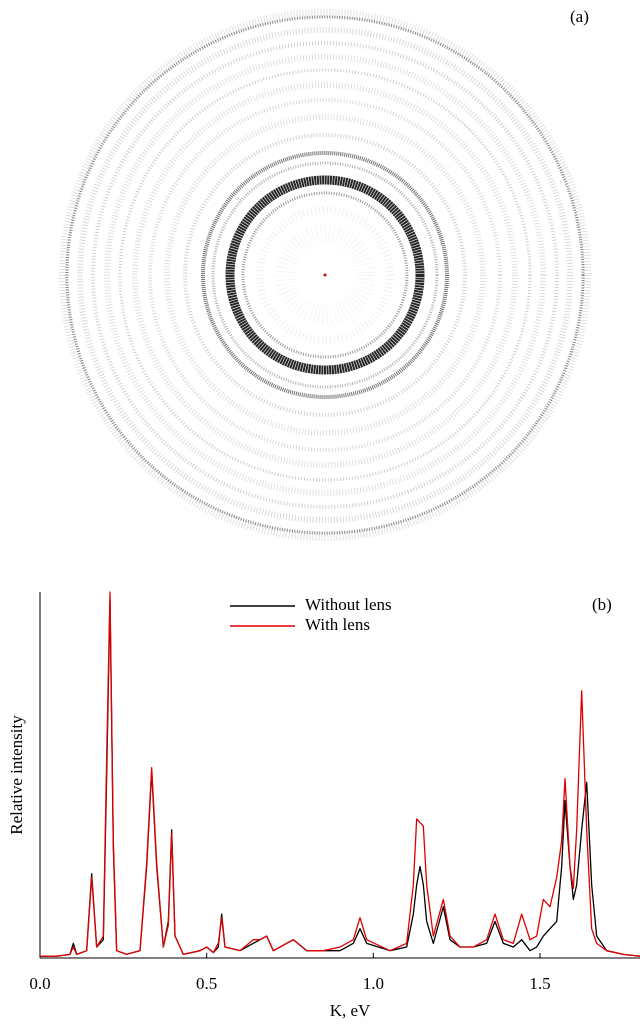  I want to click on y-axis-label: Relative intensity, so click(16, 775).